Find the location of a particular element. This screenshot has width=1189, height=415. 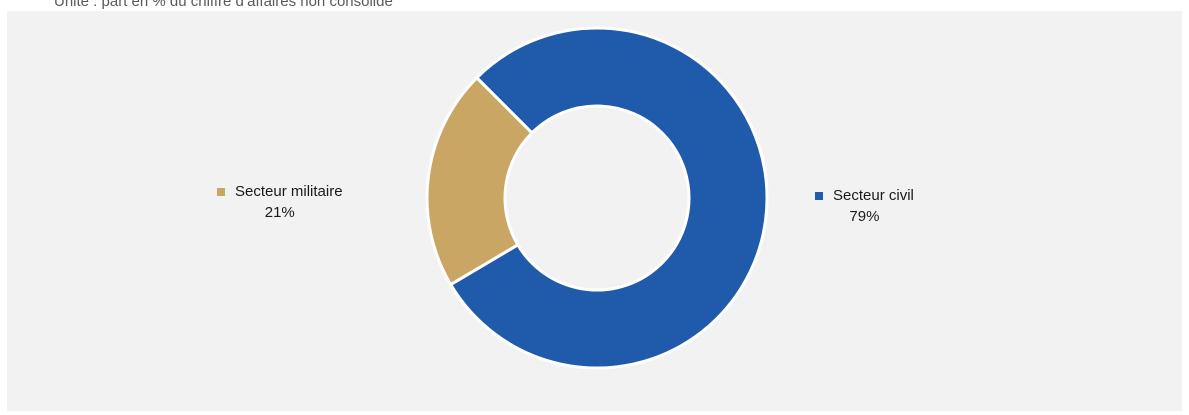

swatch-secteur-militaire is located at coordinates (221, 191).